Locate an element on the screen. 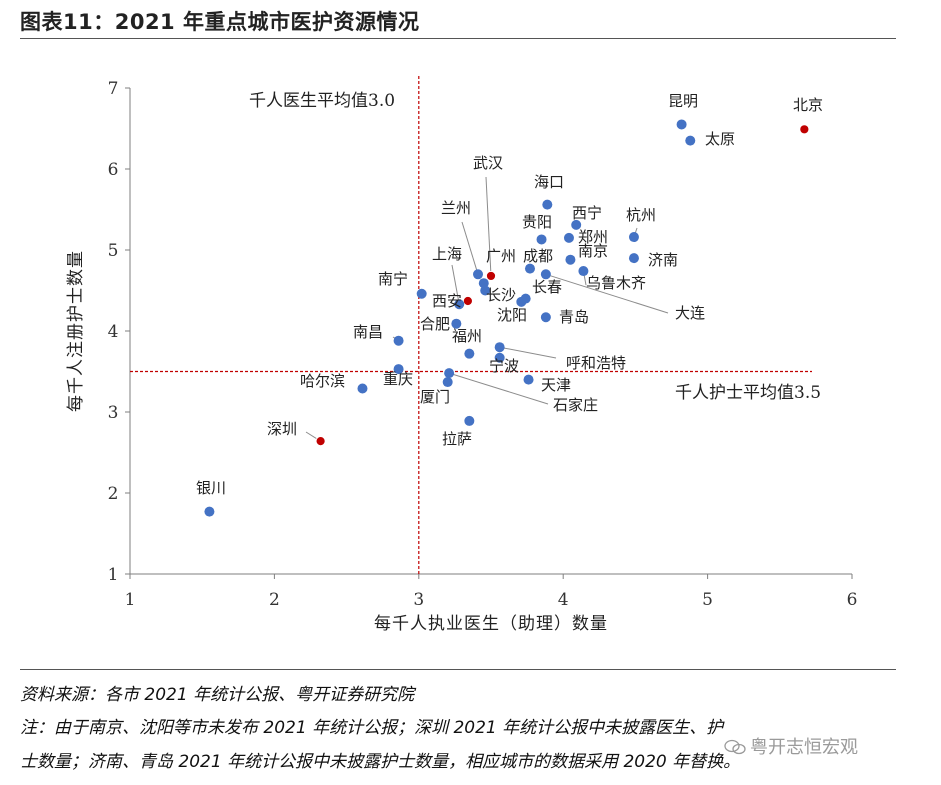 Image resolution: width=941 pixels, height=785 pixels. label-leader-lines is located at coordinates (487, 309).